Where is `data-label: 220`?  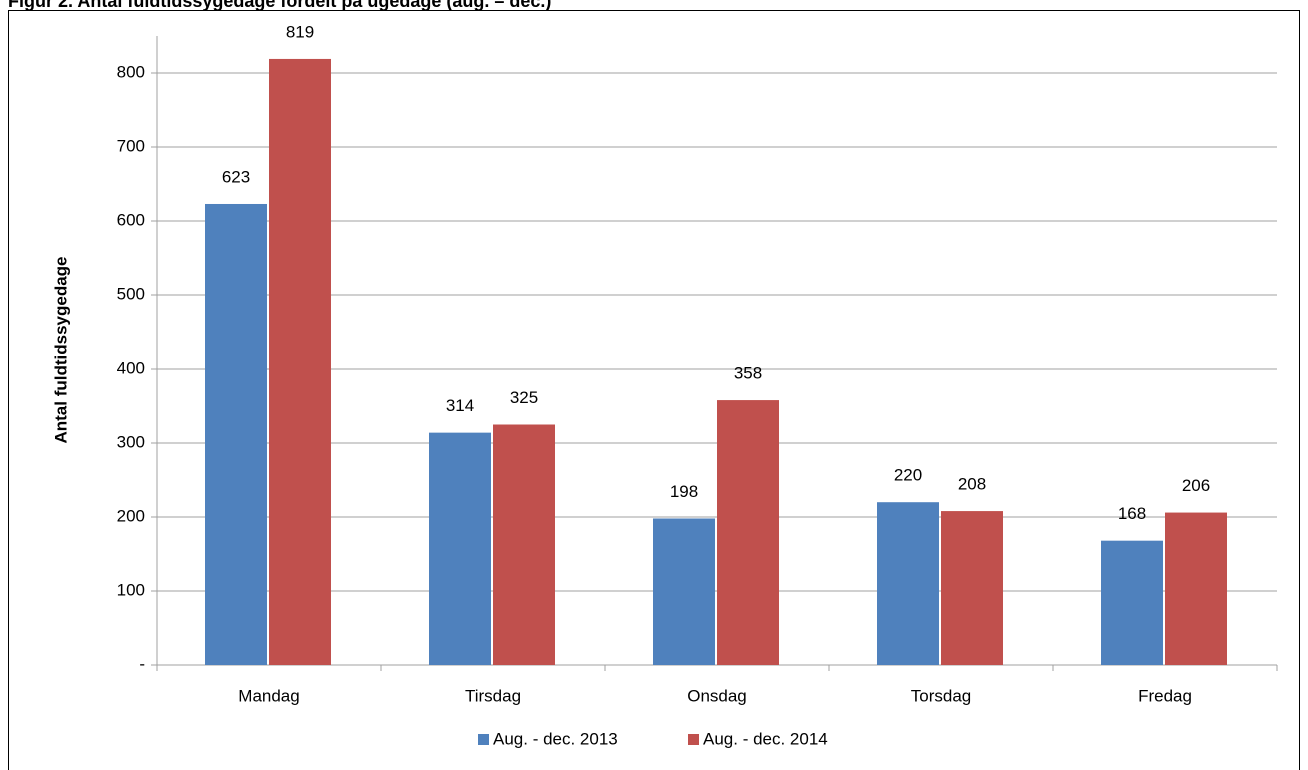
data-label: 220 is located at coordinates (908, 475).